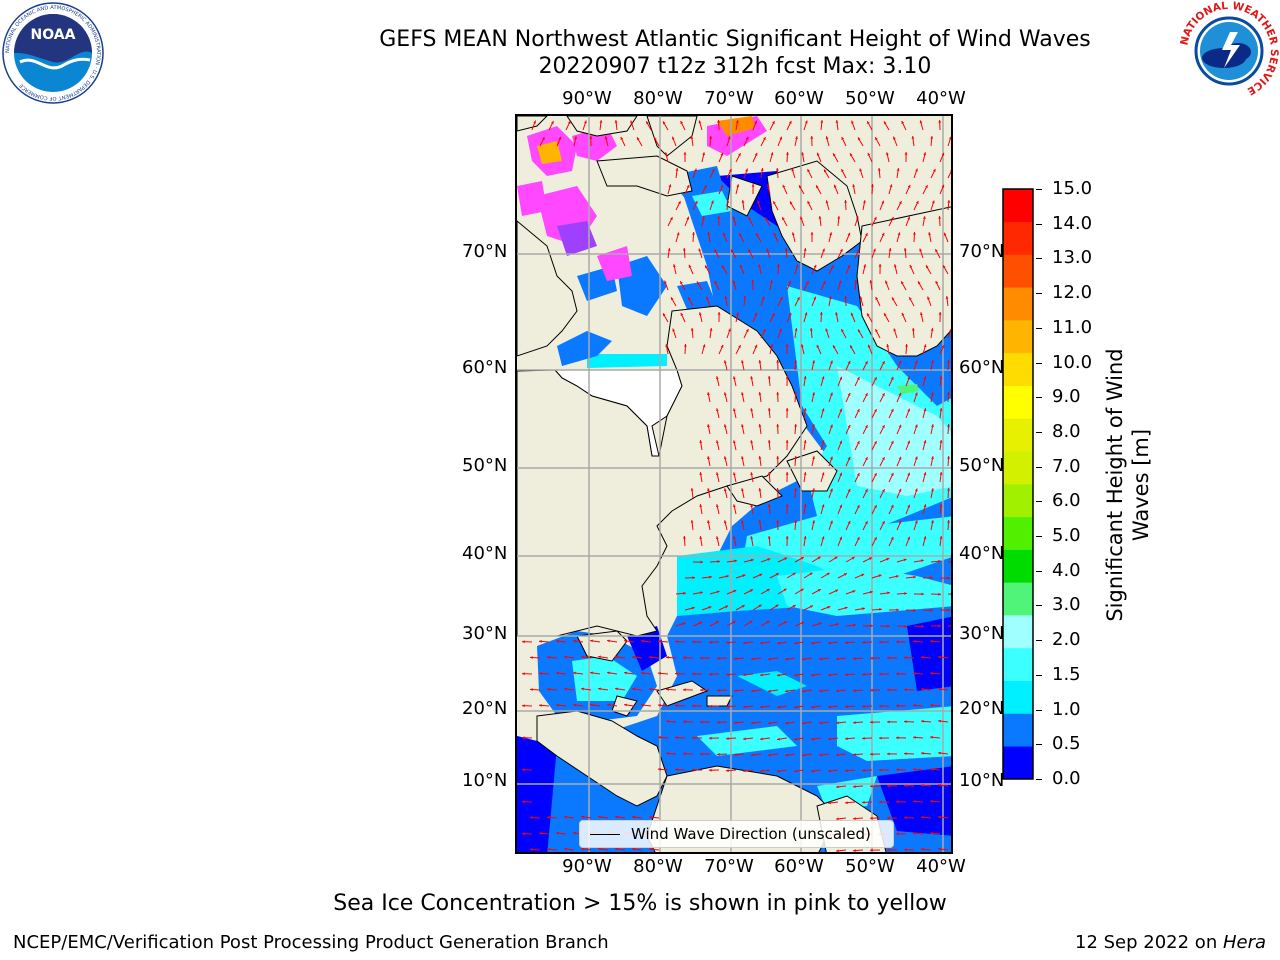 The image size is (1280, 960). Describe the element at coordinates (1066, 640) in the screenshot. I see `colorbar-tick-label: 2.0` at that location.